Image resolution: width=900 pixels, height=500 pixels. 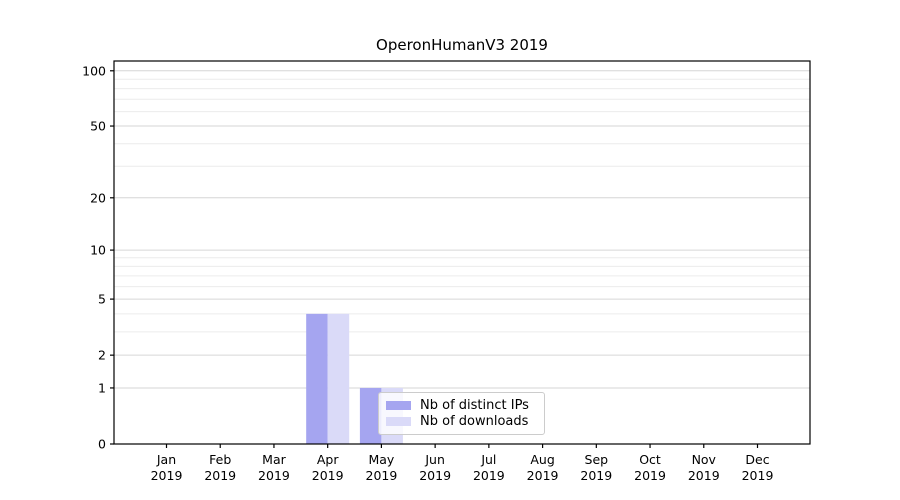 I want to click on legend-item-distinct-ips: Nb of distinct IPs, so click(x=461, y=405).